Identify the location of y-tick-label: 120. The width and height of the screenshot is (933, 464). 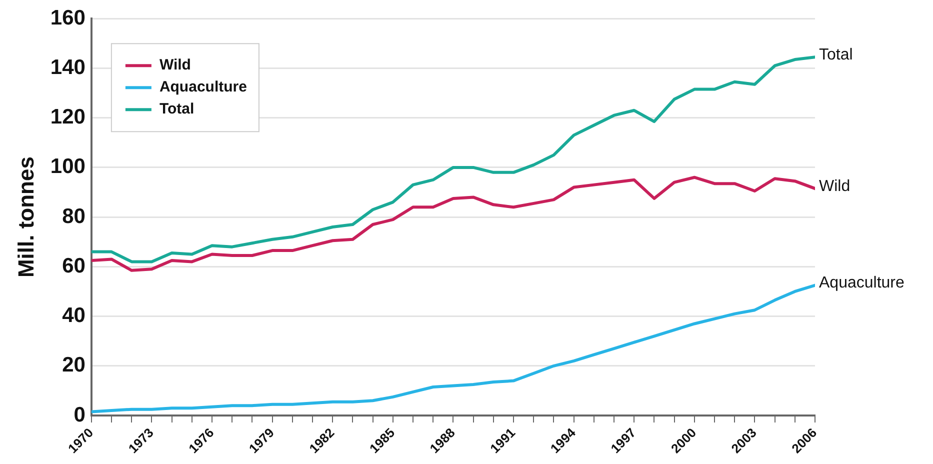
(68, 117).